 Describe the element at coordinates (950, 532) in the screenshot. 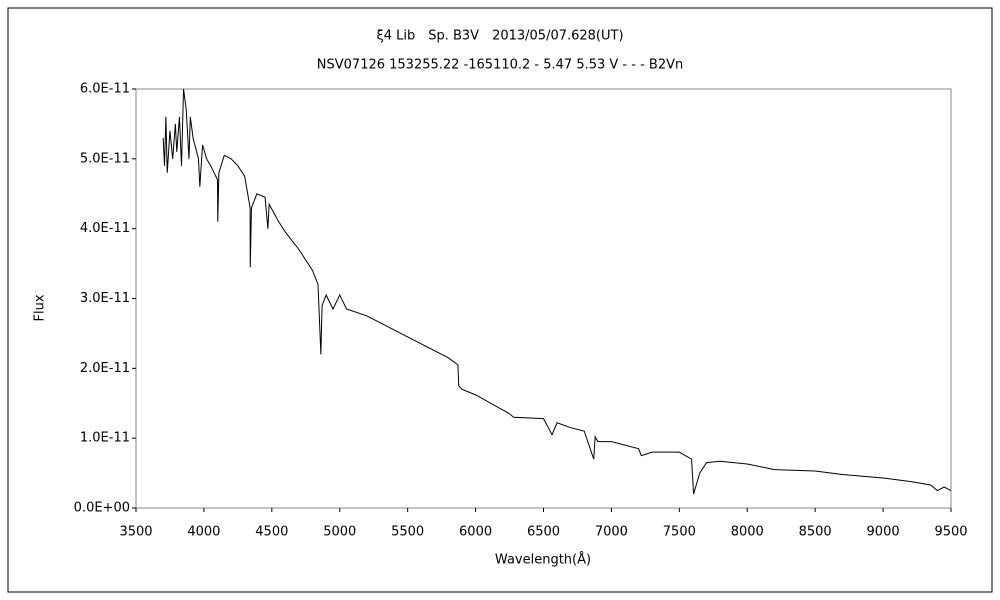

I see `x-tick-label: 9500` at that location.